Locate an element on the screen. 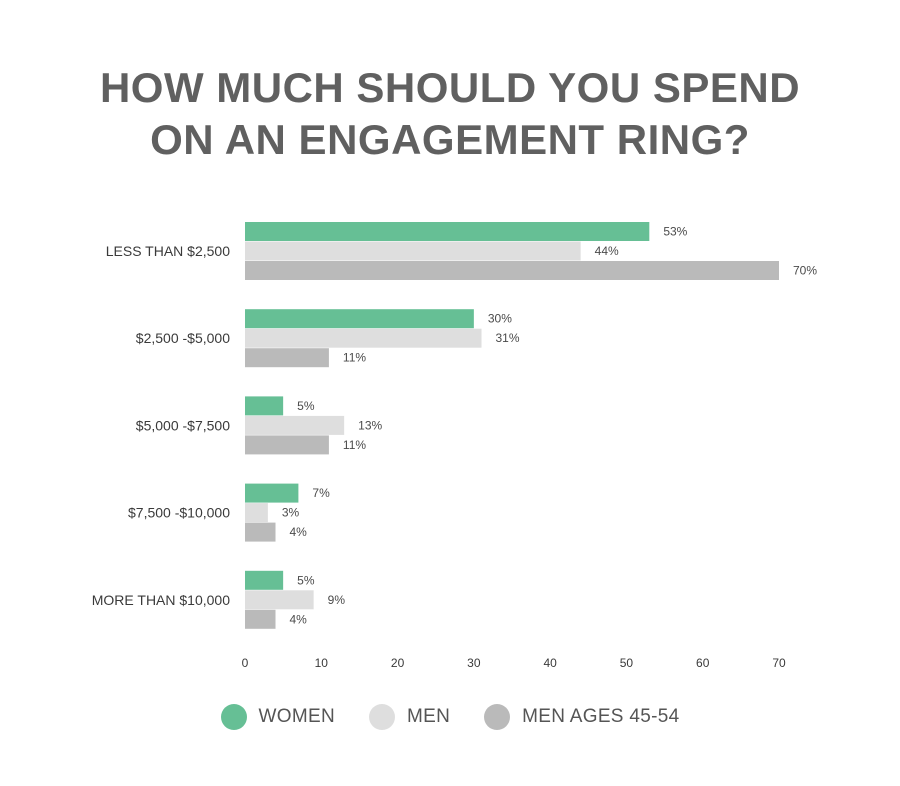  legend-item-men: MEN is located at coordinates (409, 717).